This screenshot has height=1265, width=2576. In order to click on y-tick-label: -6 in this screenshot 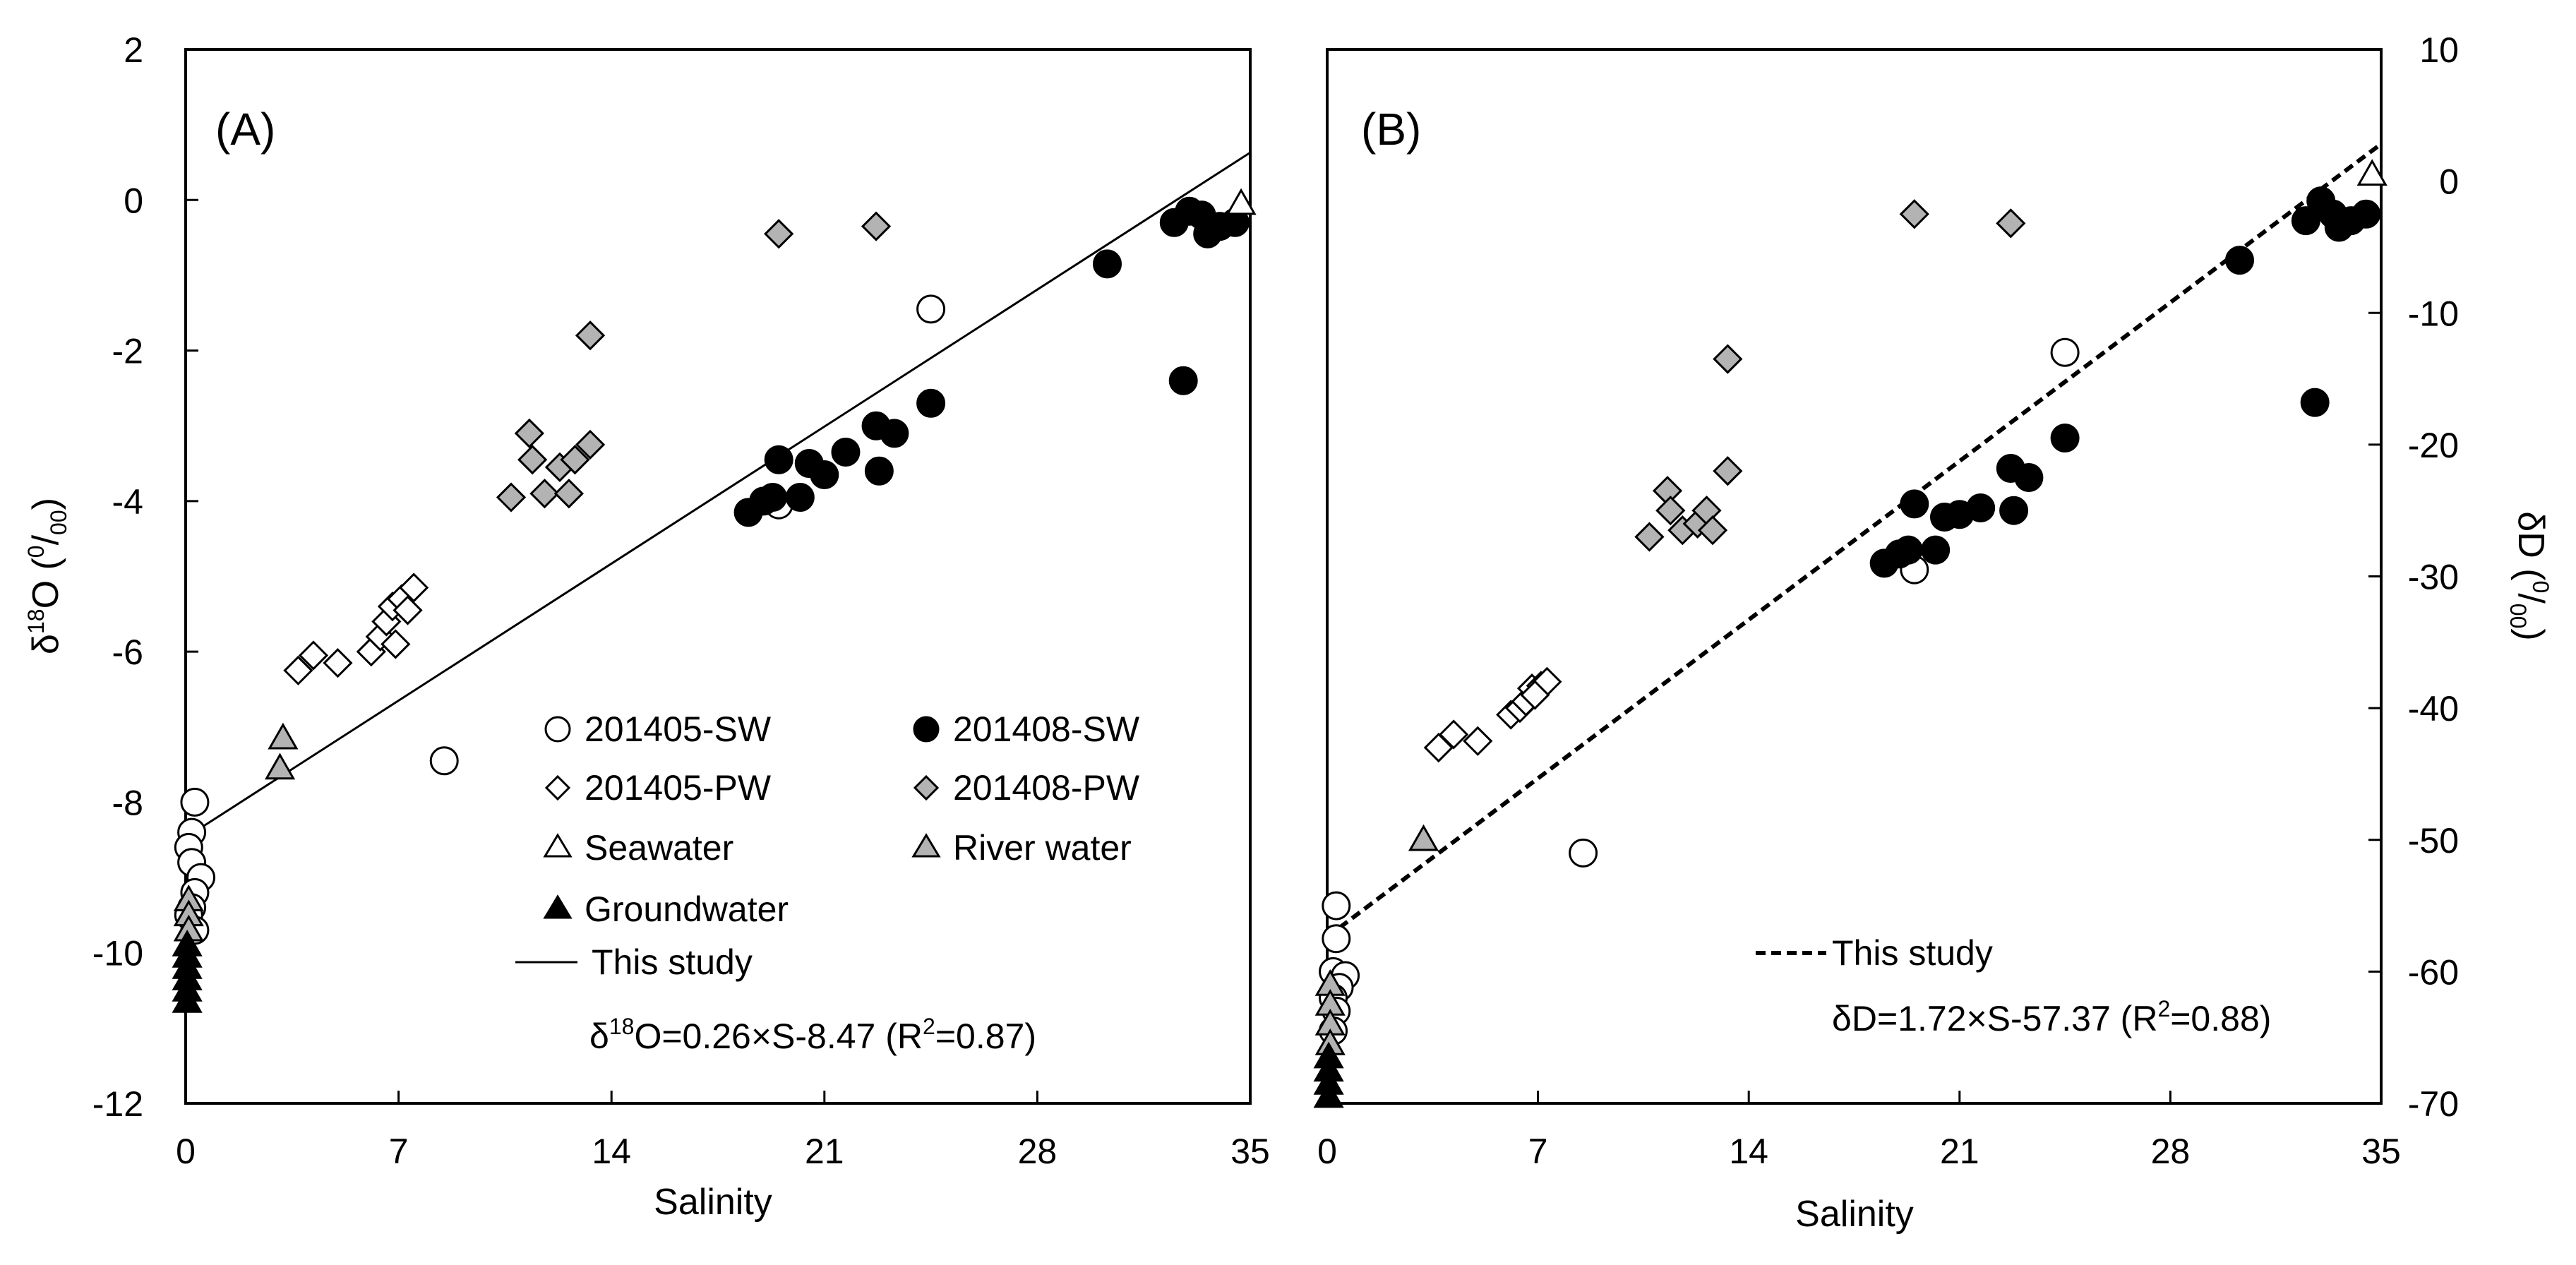, I will do `click(127, 652)`.